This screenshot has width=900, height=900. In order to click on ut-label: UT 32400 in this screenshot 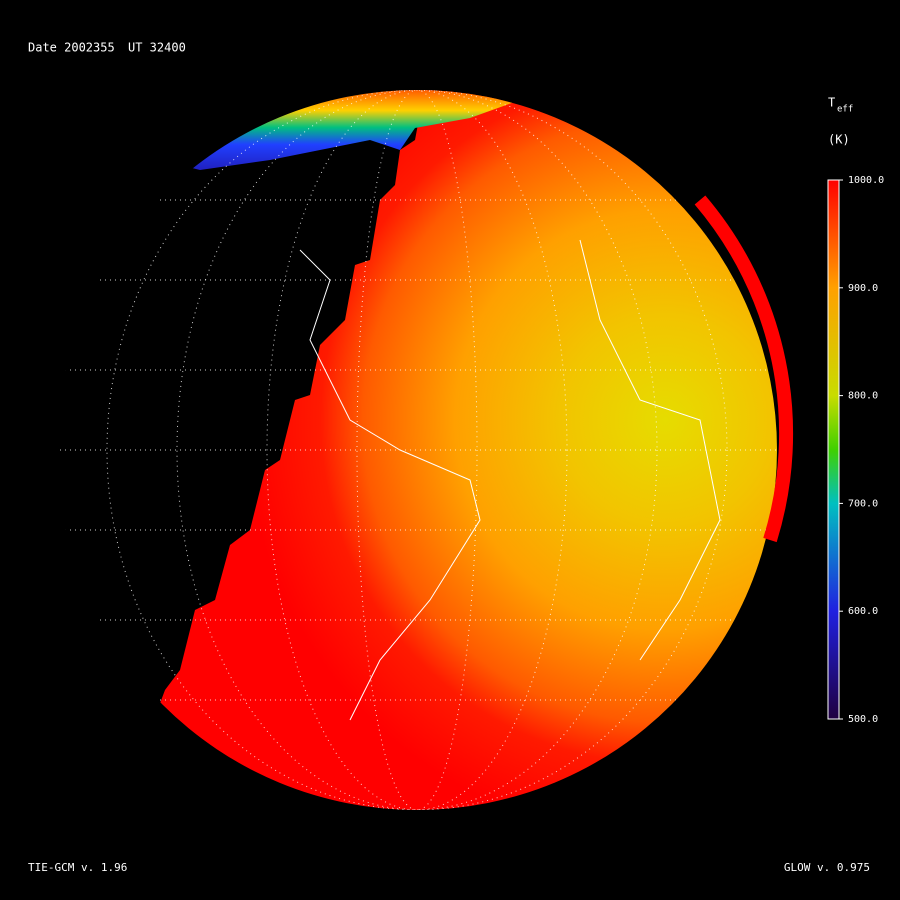, I will do `click(157, 48)`.